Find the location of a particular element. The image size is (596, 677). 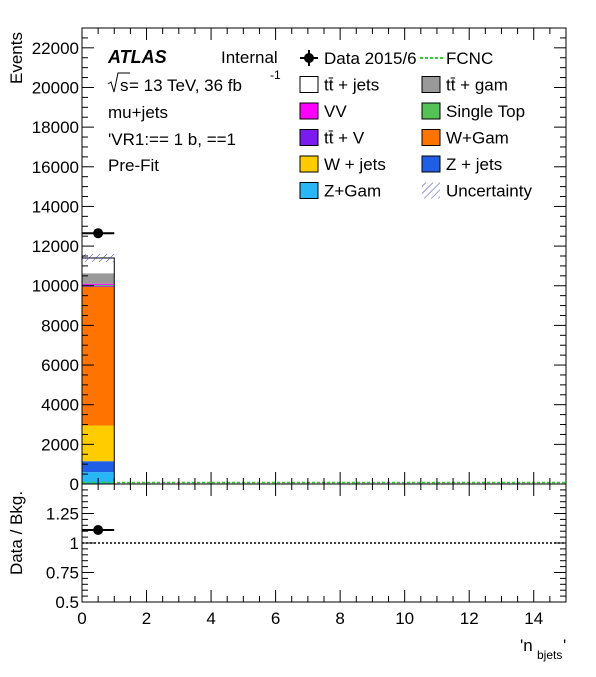

energy-label: s = 13 TeV, 36 fb -1 is located at coordinates (194, 81).